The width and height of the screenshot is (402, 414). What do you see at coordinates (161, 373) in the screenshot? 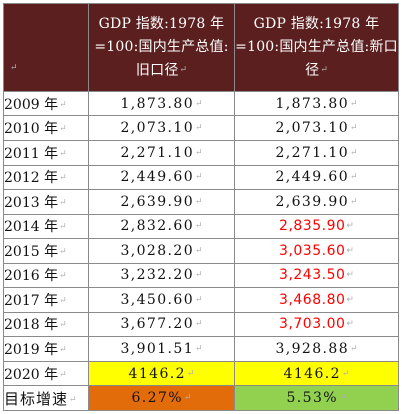
I see `old-basis-value-cell: 4146.2↵` at bounding box center [161, 373].